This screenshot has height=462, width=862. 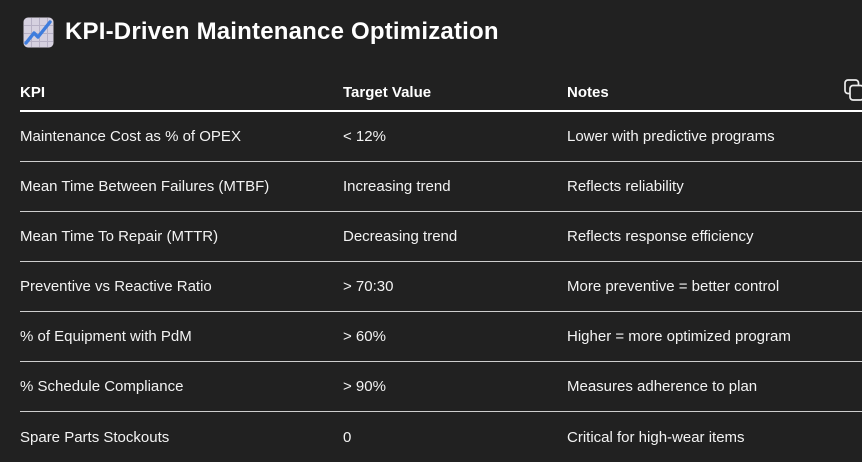 What do you see at coordinates (95, 437) in the screenshot?
I see `kpi-cell: Spare Parts Stockouts` at bounding box center [95, 437].